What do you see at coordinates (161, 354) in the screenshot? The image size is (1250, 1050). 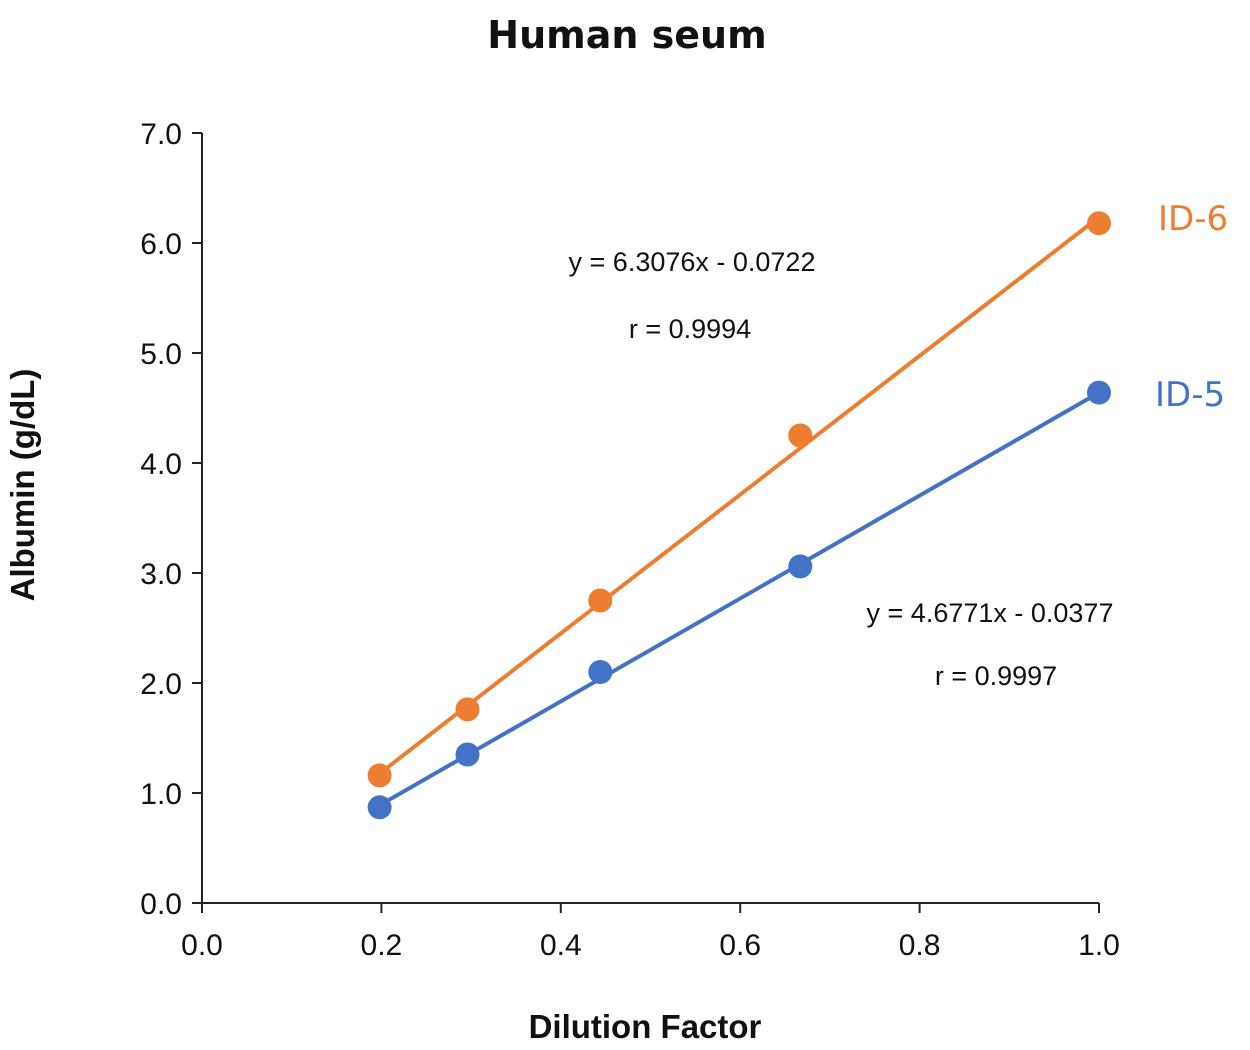 I see `y-tick-label: 5.0` at bounding box center [161, 354].